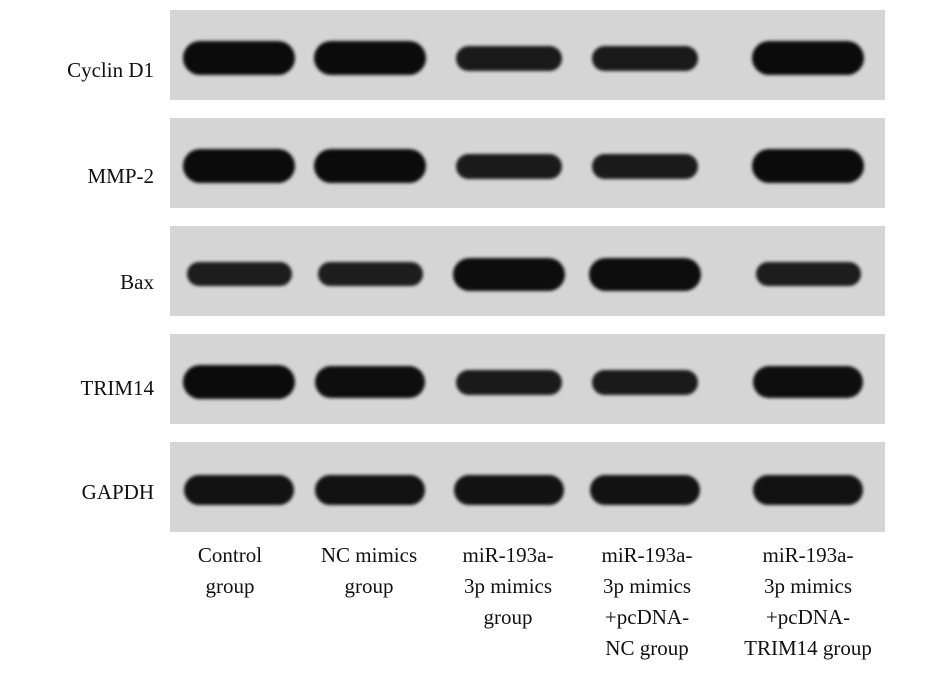  What do you see at coordinates (117, 388) in the screenshot?
I see `row-label-trim14: TRIM14` at bounding box center [117, 388].